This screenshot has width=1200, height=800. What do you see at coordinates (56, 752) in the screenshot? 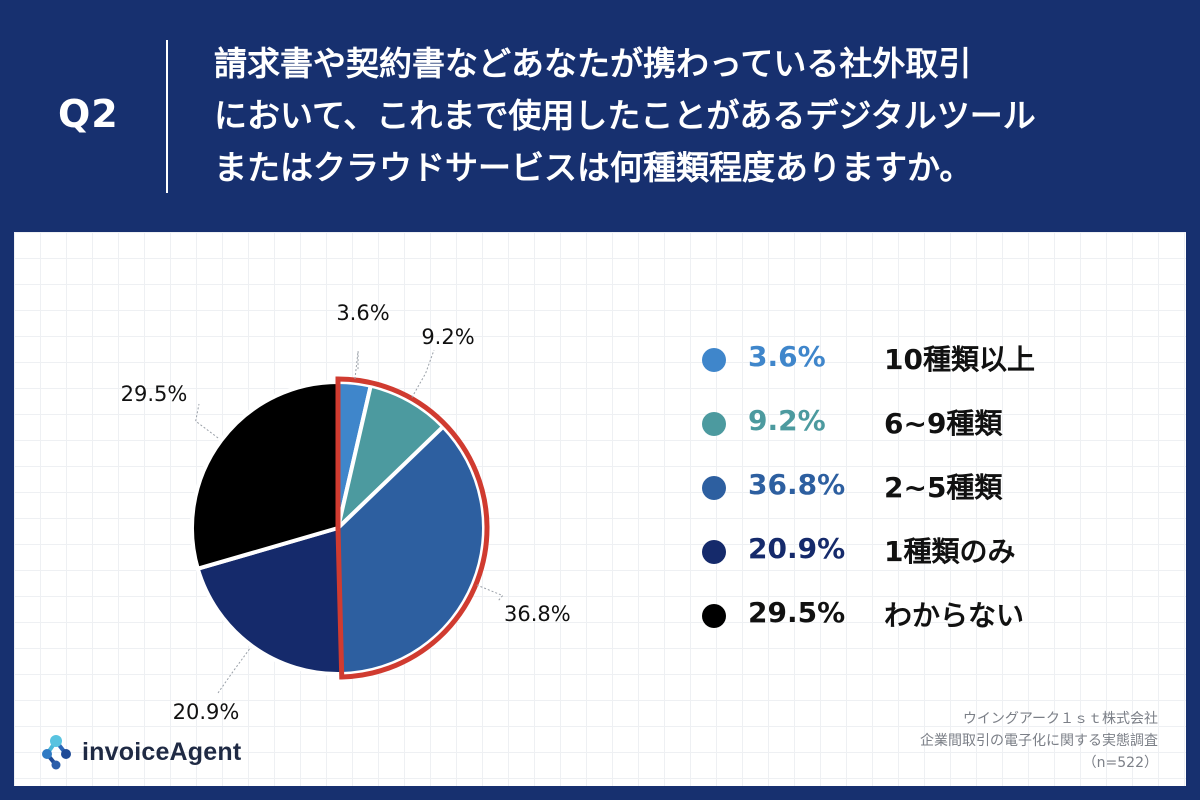
I see `invoiceagent-logo-icon` at bounding box center [56, 752].